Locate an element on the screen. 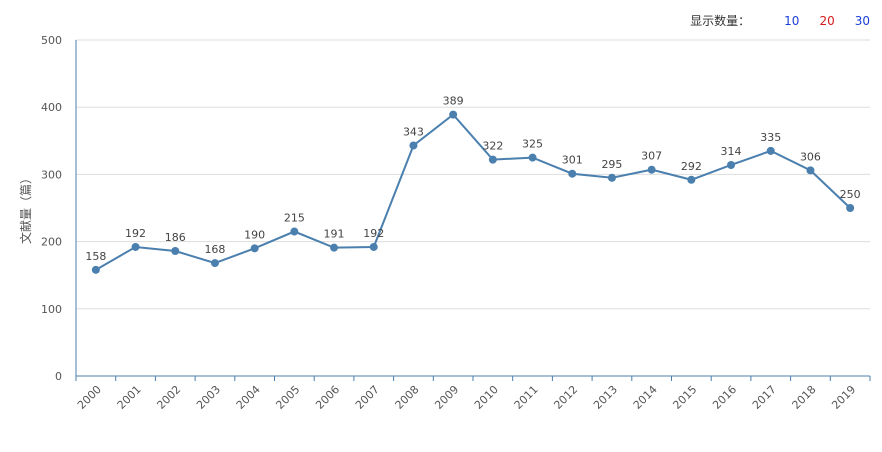  x-tick-label: 2017 is located at coordinates (764, 397).